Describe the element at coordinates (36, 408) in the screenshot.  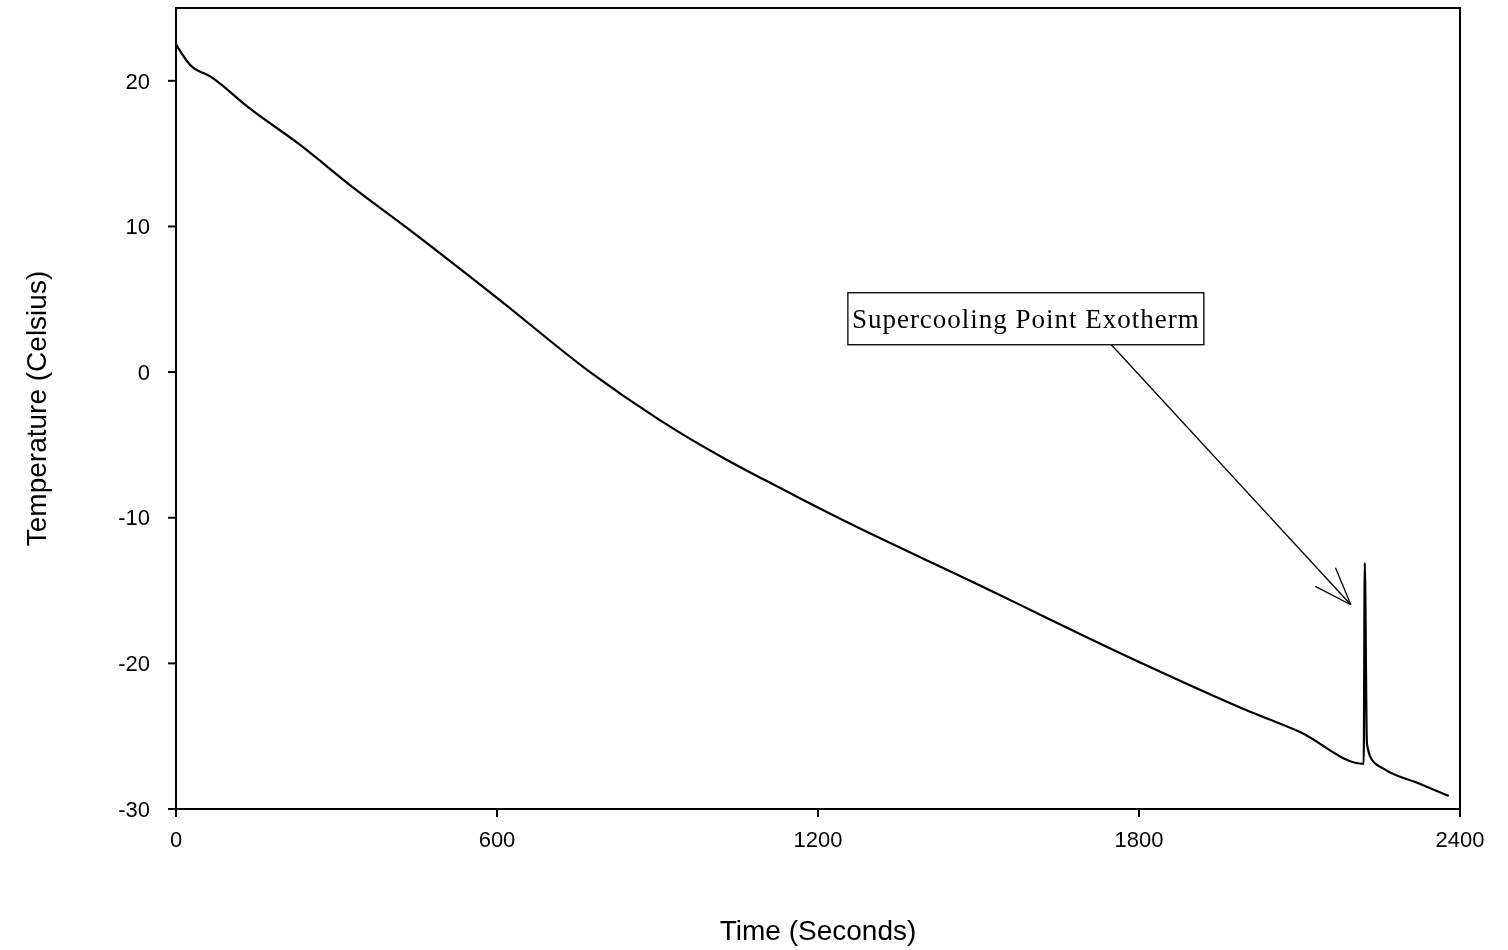
I see `y-axis-title: Temperature (Celsius)` at that location.